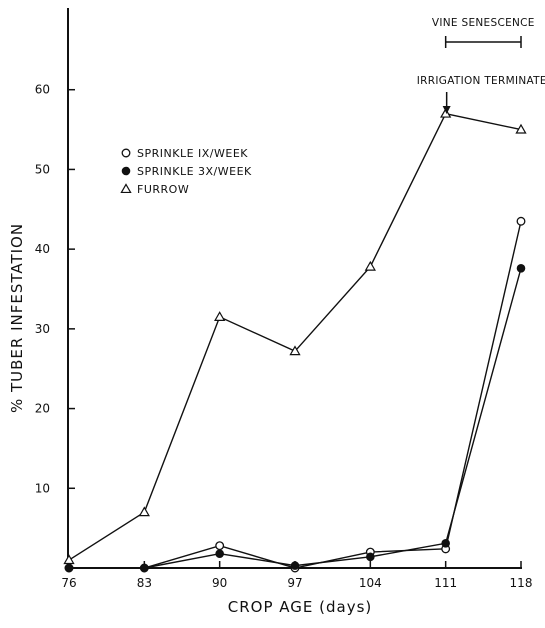 The width and height of the screenshot is (545, 628). I want to click on legend-label: FURROW, so click(163, 189).